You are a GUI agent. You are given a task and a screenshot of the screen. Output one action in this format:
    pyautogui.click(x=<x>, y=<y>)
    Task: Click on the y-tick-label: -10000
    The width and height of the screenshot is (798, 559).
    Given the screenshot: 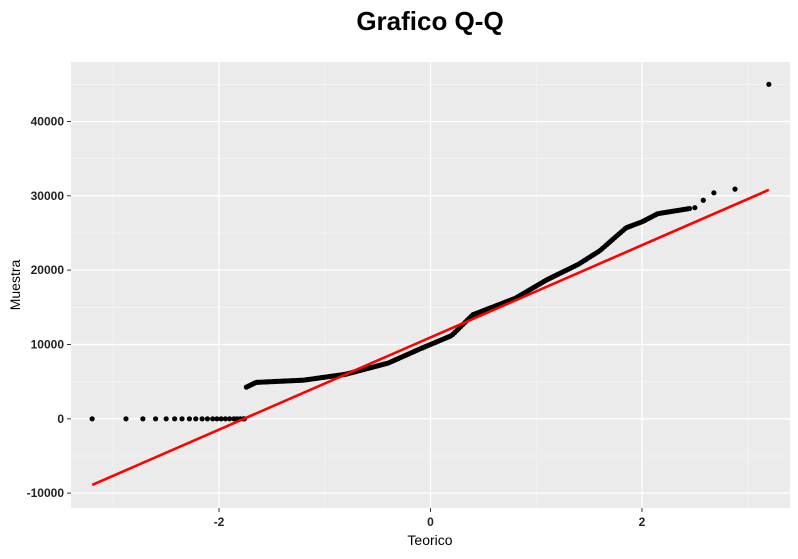 What is the action you would take?
    pyautogui.click(x=46, y=493)
    